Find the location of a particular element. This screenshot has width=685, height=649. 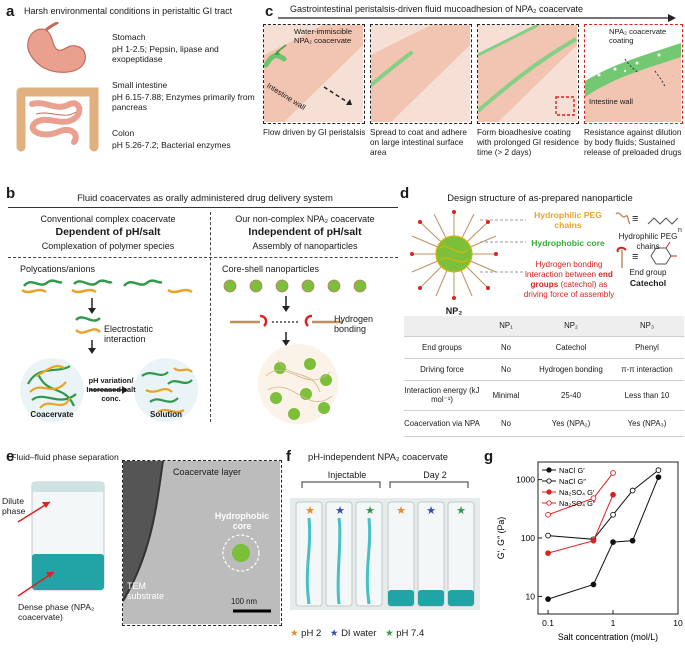

b-header-rule is located at coordinates (203, 257).